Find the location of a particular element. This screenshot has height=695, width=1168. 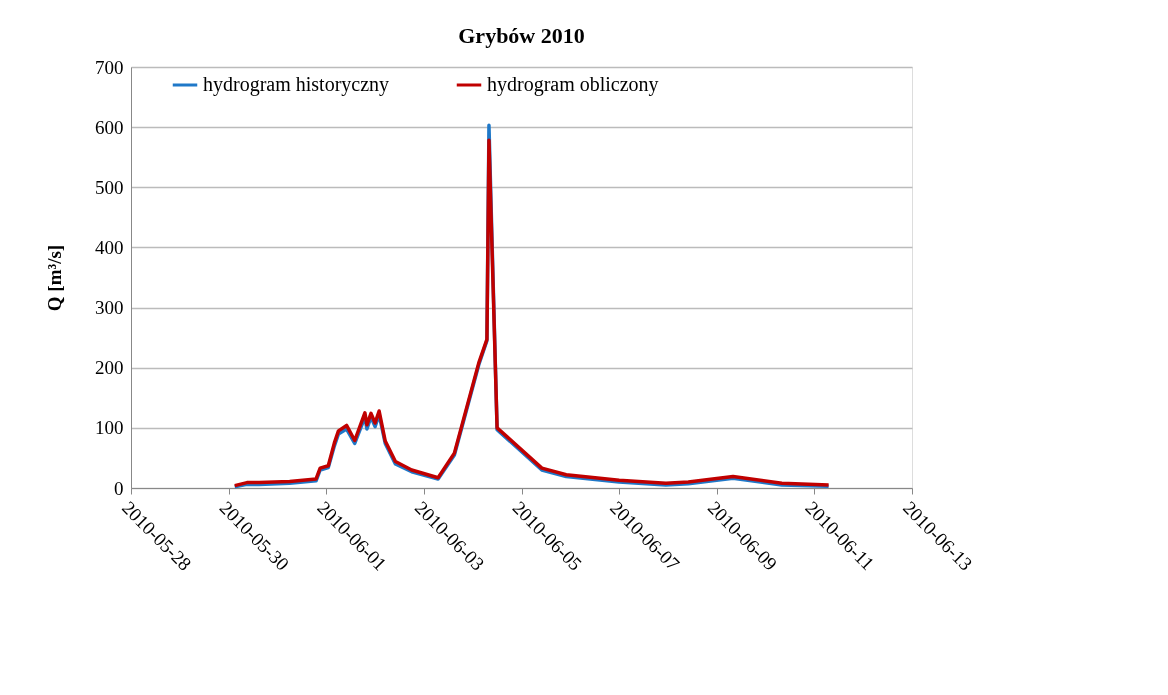

y-tick-label: 500 is located at coordinates (109, 187).